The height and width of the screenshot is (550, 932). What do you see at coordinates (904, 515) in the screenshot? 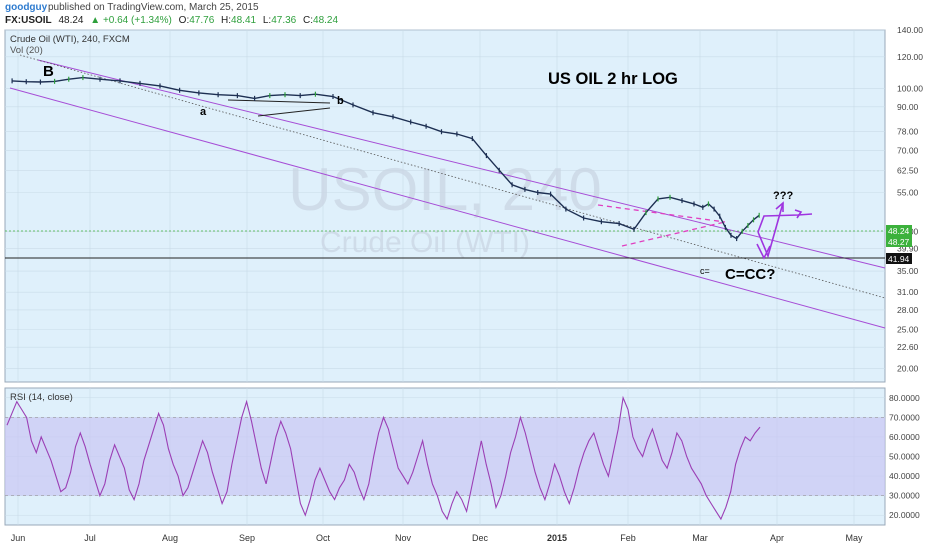
I see `rsi-tick-label: 20.0000` at bounding box center [904, 515].